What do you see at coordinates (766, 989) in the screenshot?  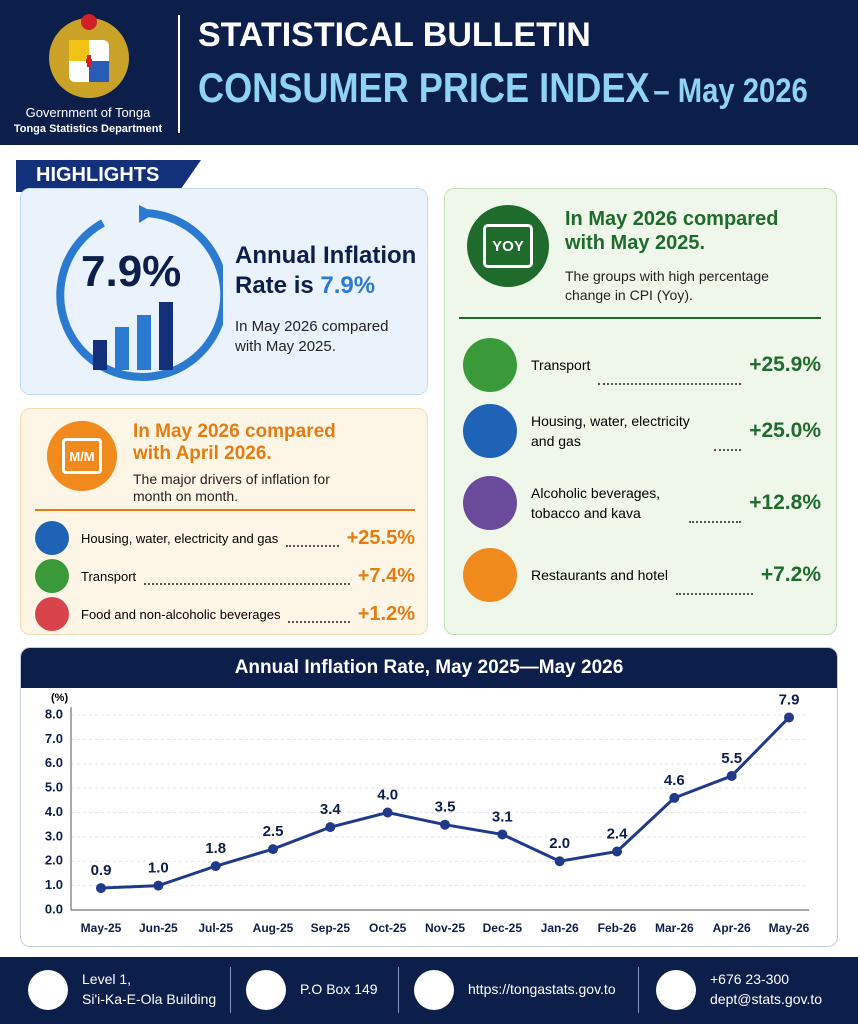 I see `contact: +676 23-300 dept@stats.gov.to` at bounding box center [766, 989].